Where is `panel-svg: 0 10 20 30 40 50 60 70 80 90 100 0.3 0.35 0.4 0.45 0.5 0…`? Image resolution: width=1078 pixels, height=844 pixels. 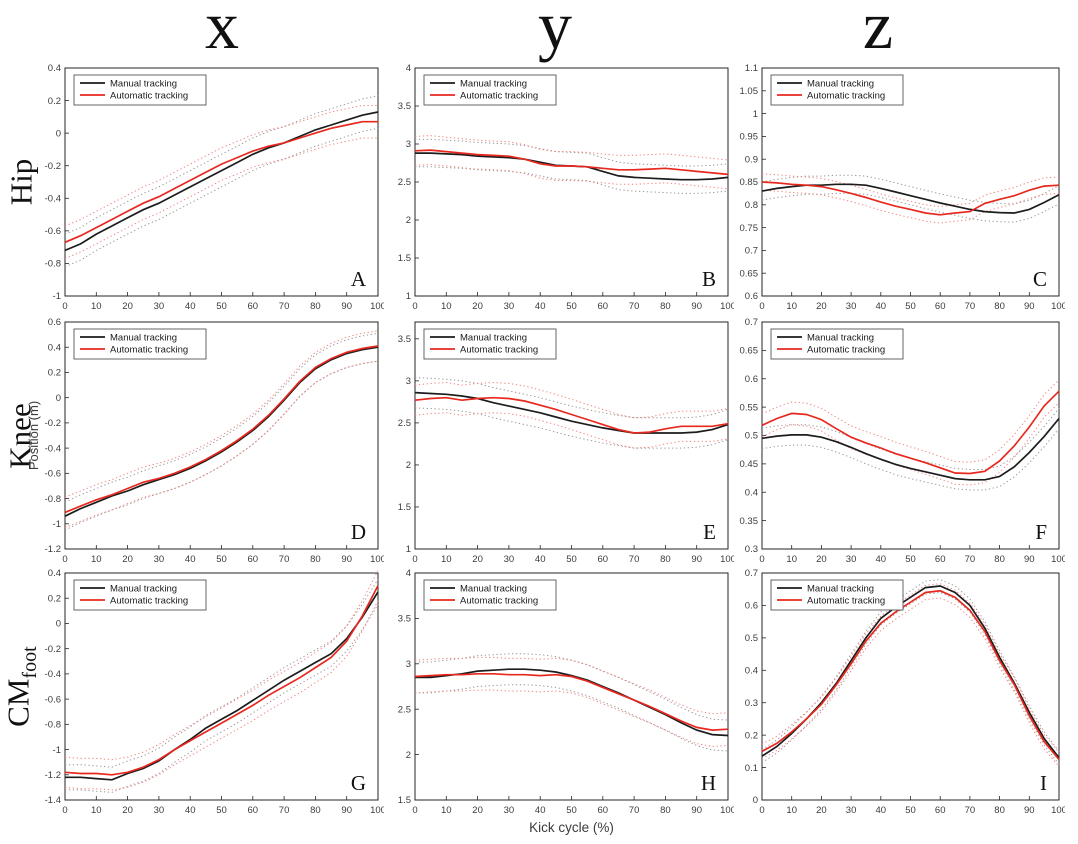 panel-svg: 0 10 20 30 40 50 60 70 80 90 100 0.3 0.35 0.4 0.45 0.5 0… is located at coordinates (903, 441).